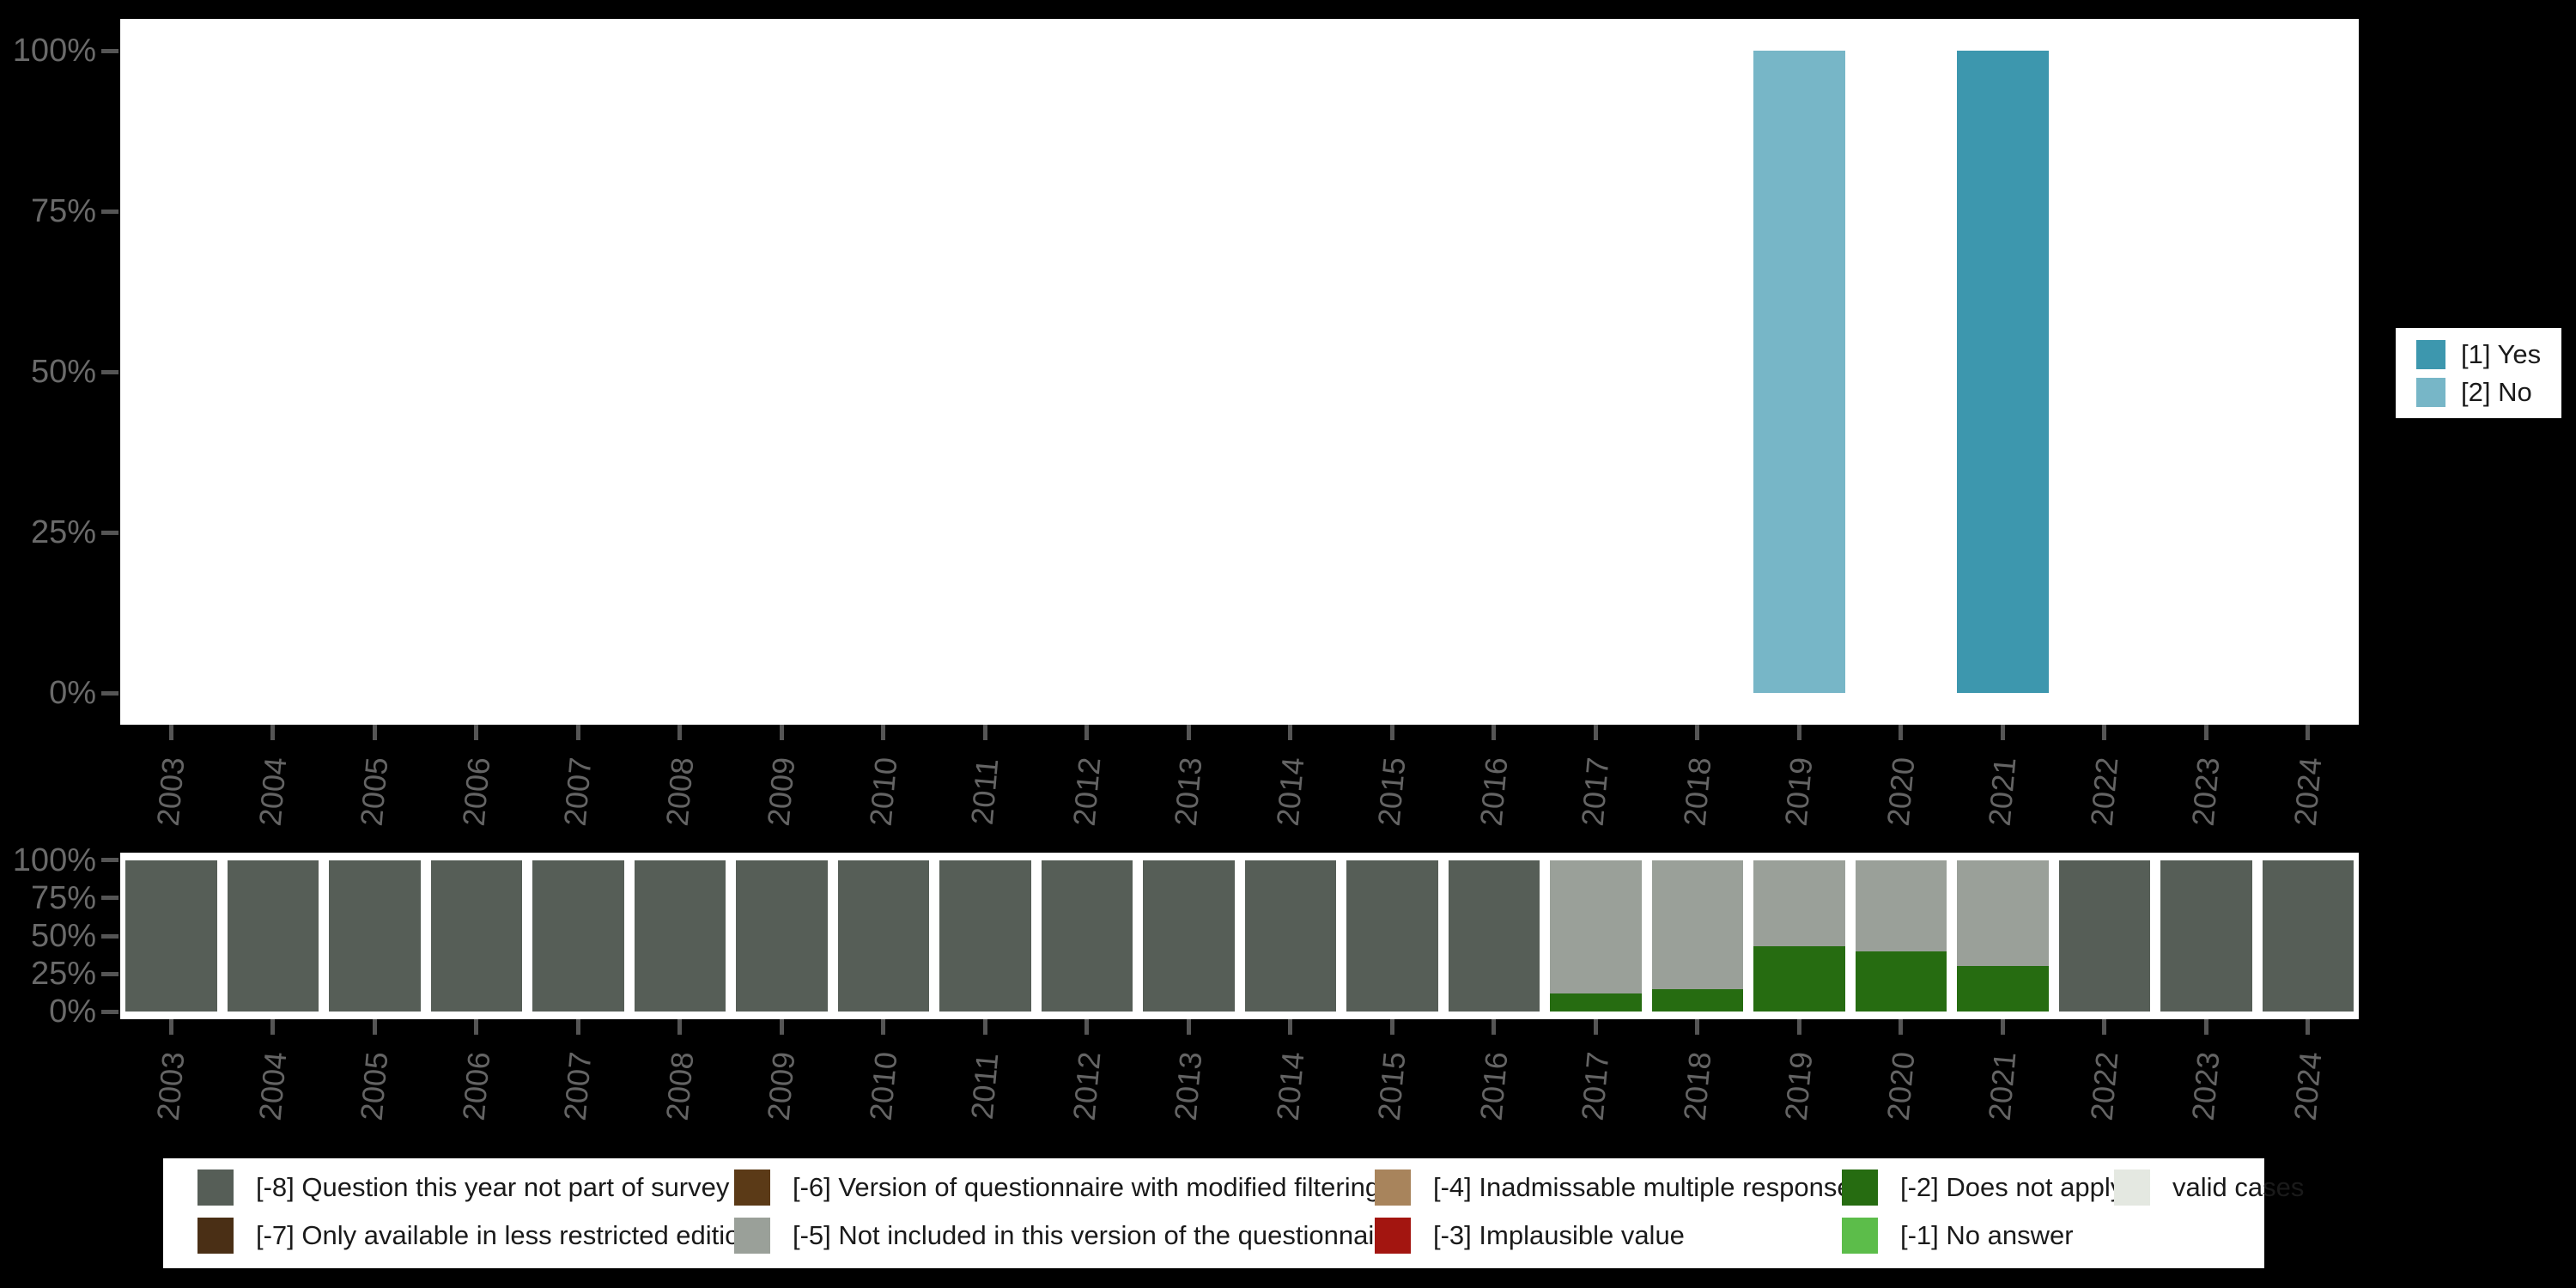 The width and height of the screenshot is (2576, 1288). I want to click on legend-item: [2] No, so click(2488, 392).